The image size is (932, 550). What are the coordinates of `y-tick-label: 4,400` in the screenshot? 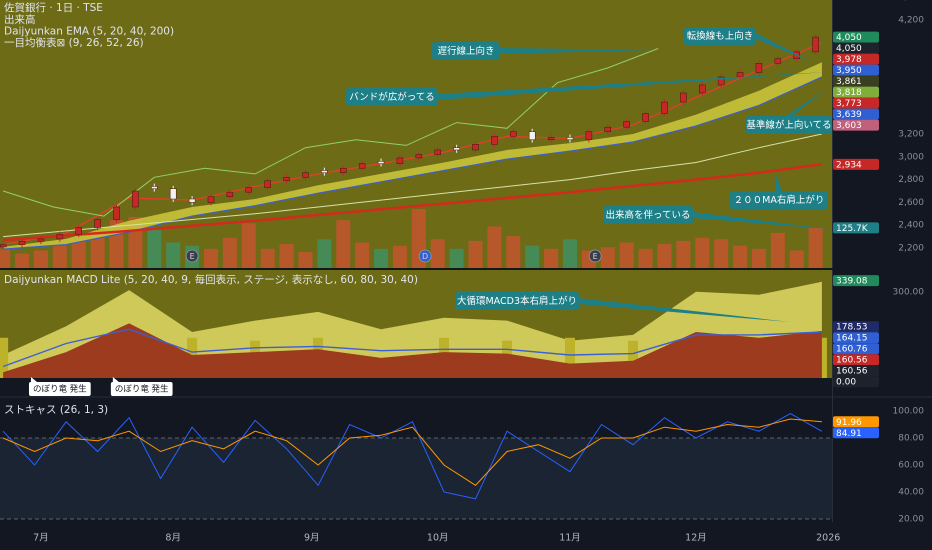 It's located at (911, 1).